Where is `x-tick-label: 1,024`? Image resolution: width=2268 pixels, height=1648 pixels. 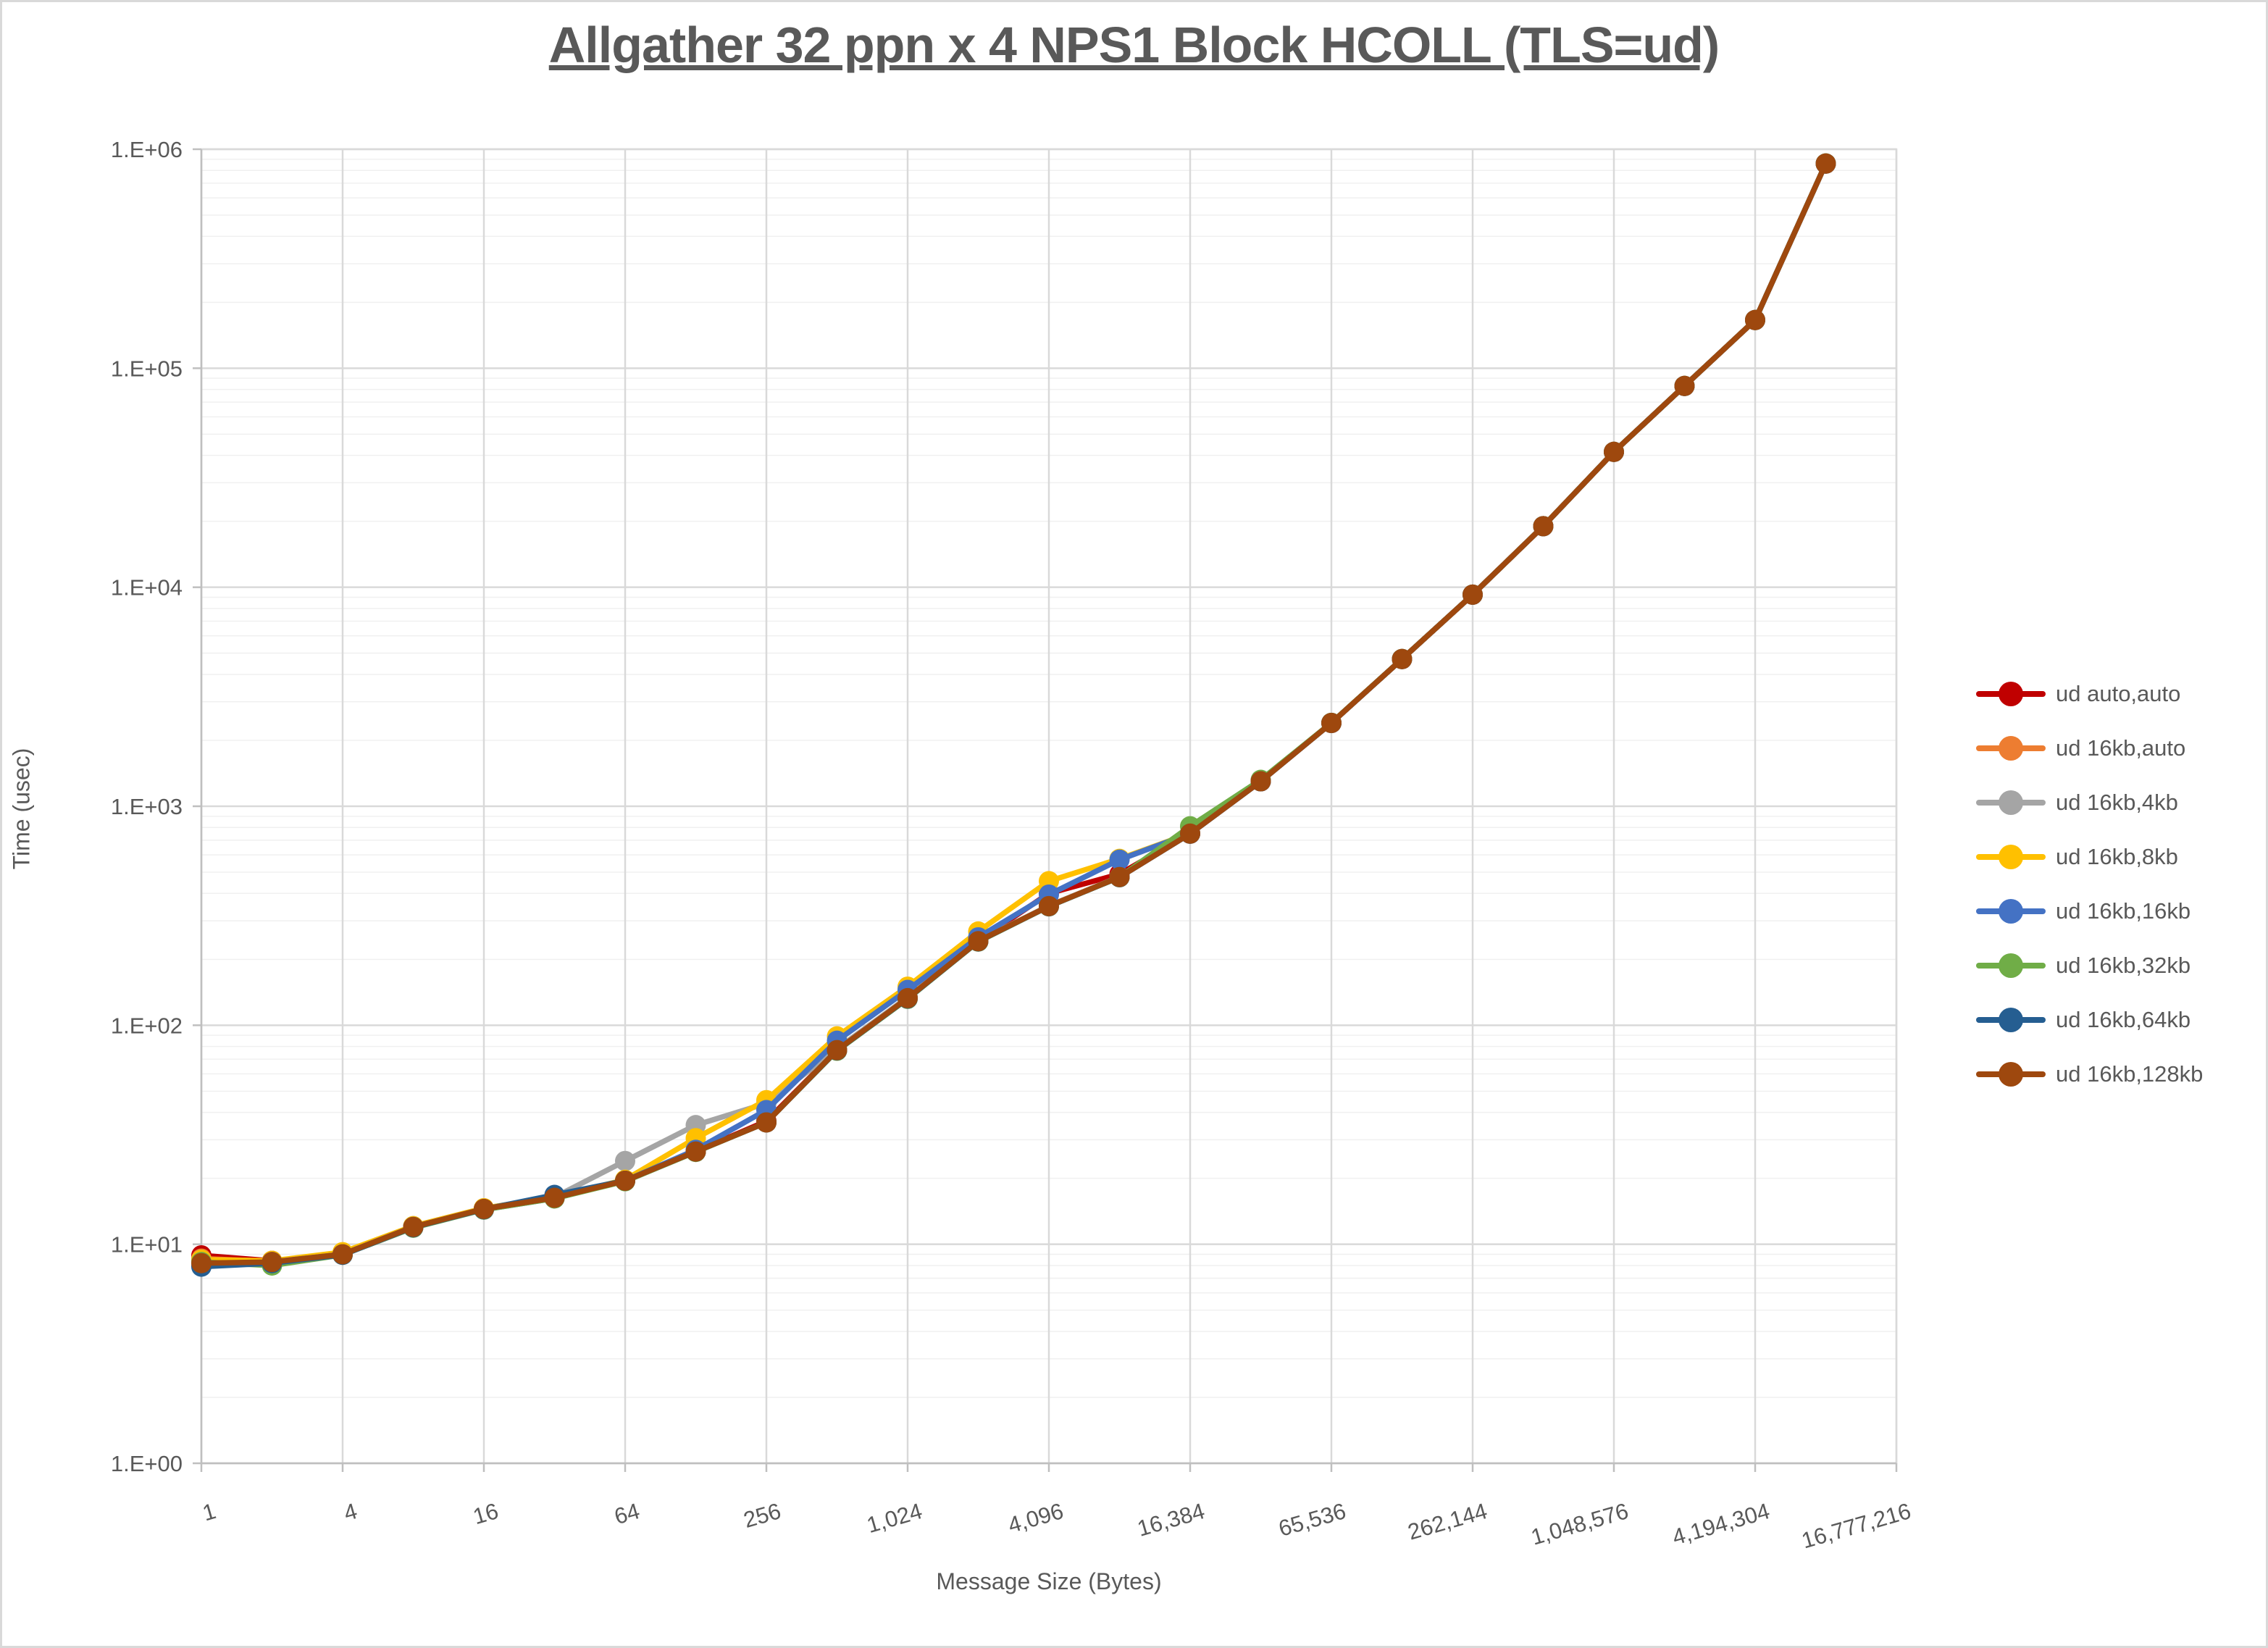 x-tick-label: 1,024 is located at coordinates (895, 1518).